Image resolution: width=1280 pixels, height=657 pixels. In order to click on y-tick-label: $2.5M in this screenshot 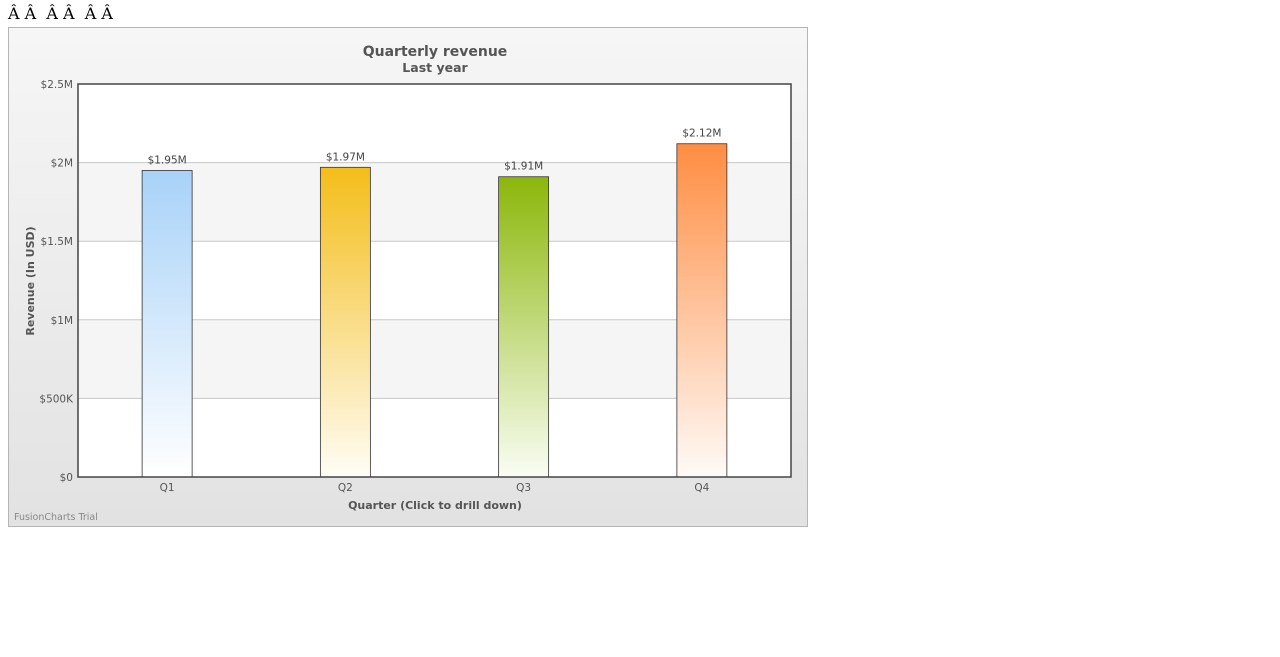, I will do `click(57, 85)`.